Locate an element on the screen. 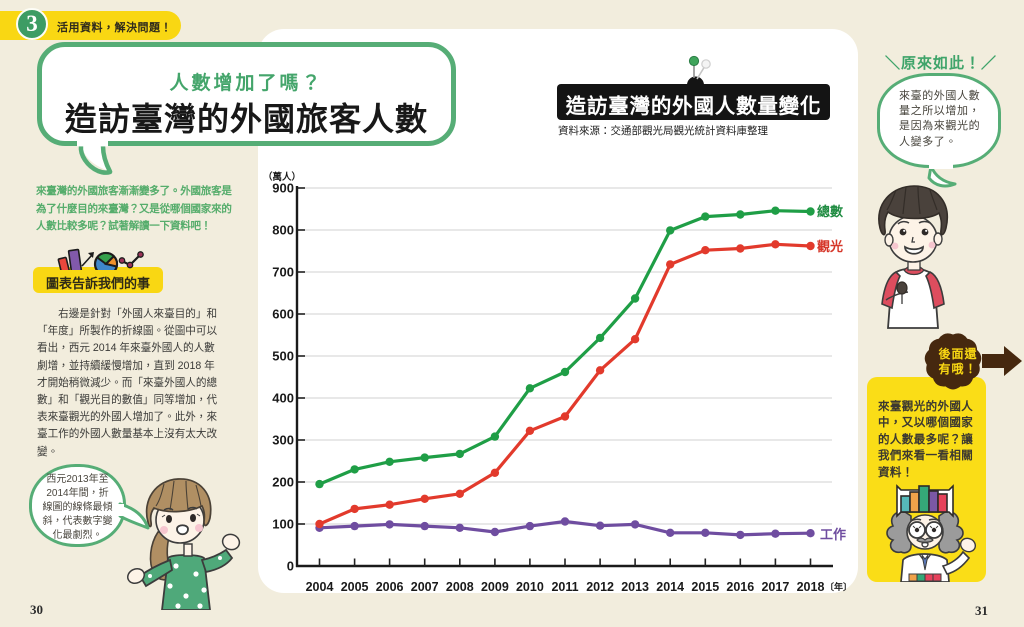 This screenshot has width=1024, height=627. svg-text: 工作 is located at coordinates (833, 534).